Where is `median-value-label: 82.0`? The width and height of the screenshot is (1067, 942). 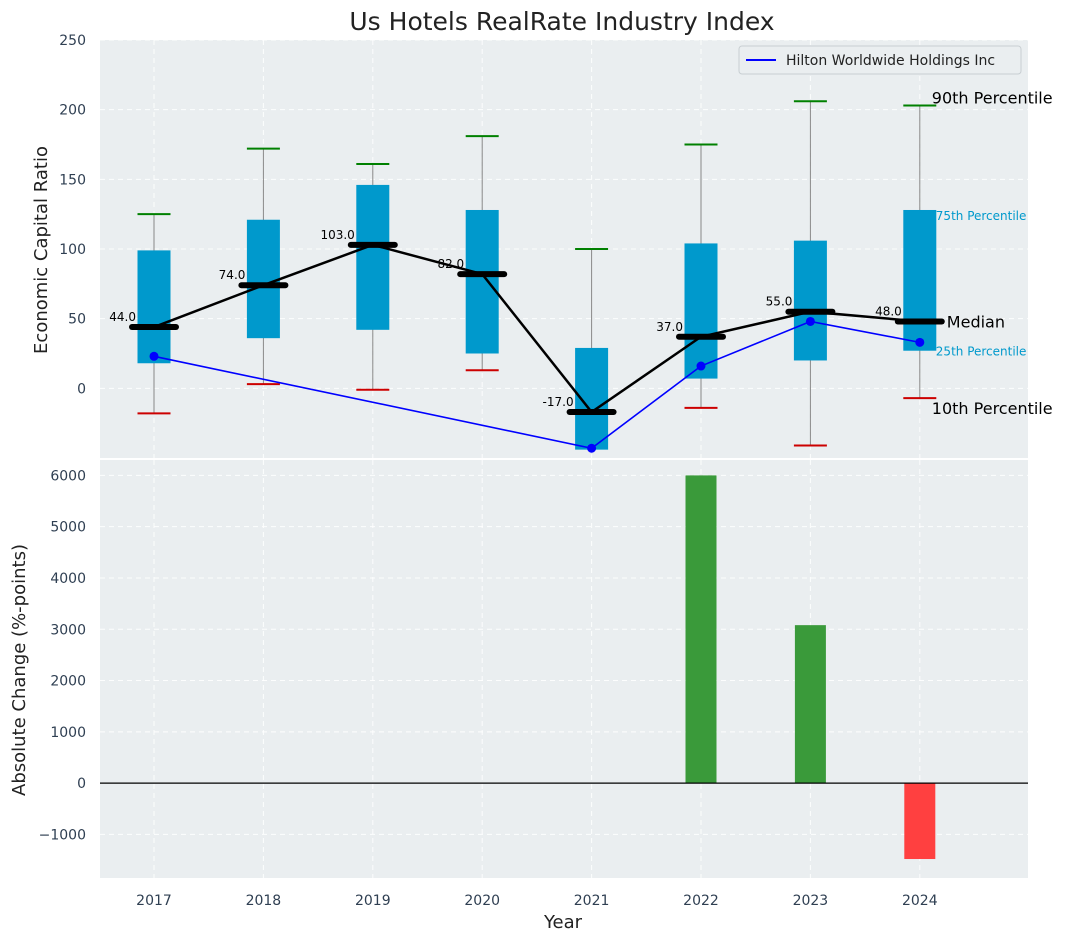 median-value-label: 82.0 is located at coordinates (450, 264).